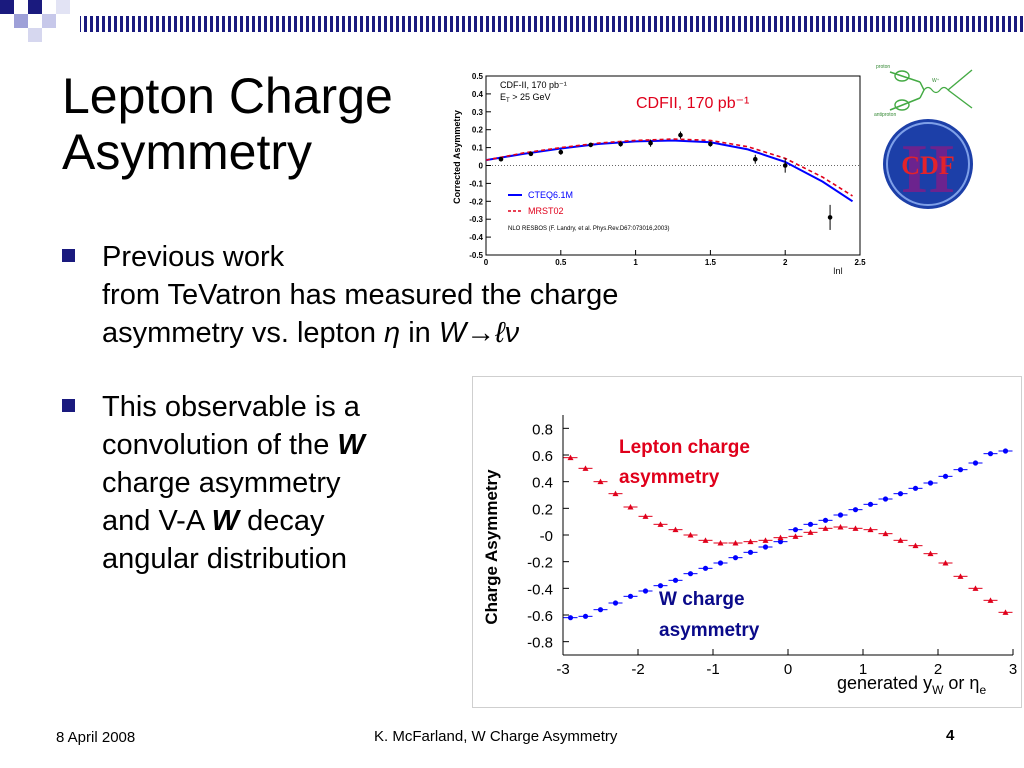 The width and height of the screenshot is (1024, 768). What do you see at coordinates (478, 148) in the screenshot?
I see `p1-y-tick-label: 0.1` at bounding box center [478, 148].